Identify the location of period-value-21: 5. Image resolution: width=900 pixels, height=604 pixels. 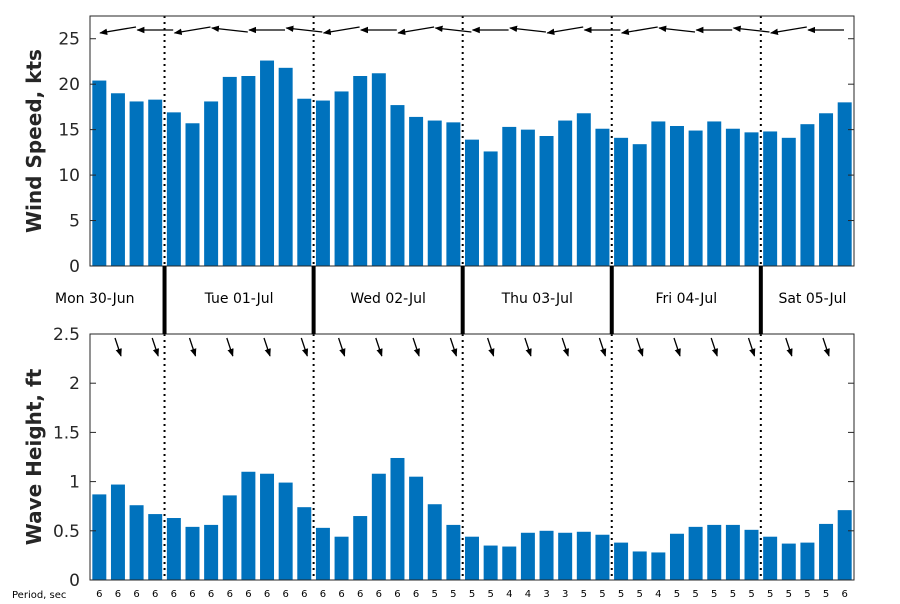
(490, 594).